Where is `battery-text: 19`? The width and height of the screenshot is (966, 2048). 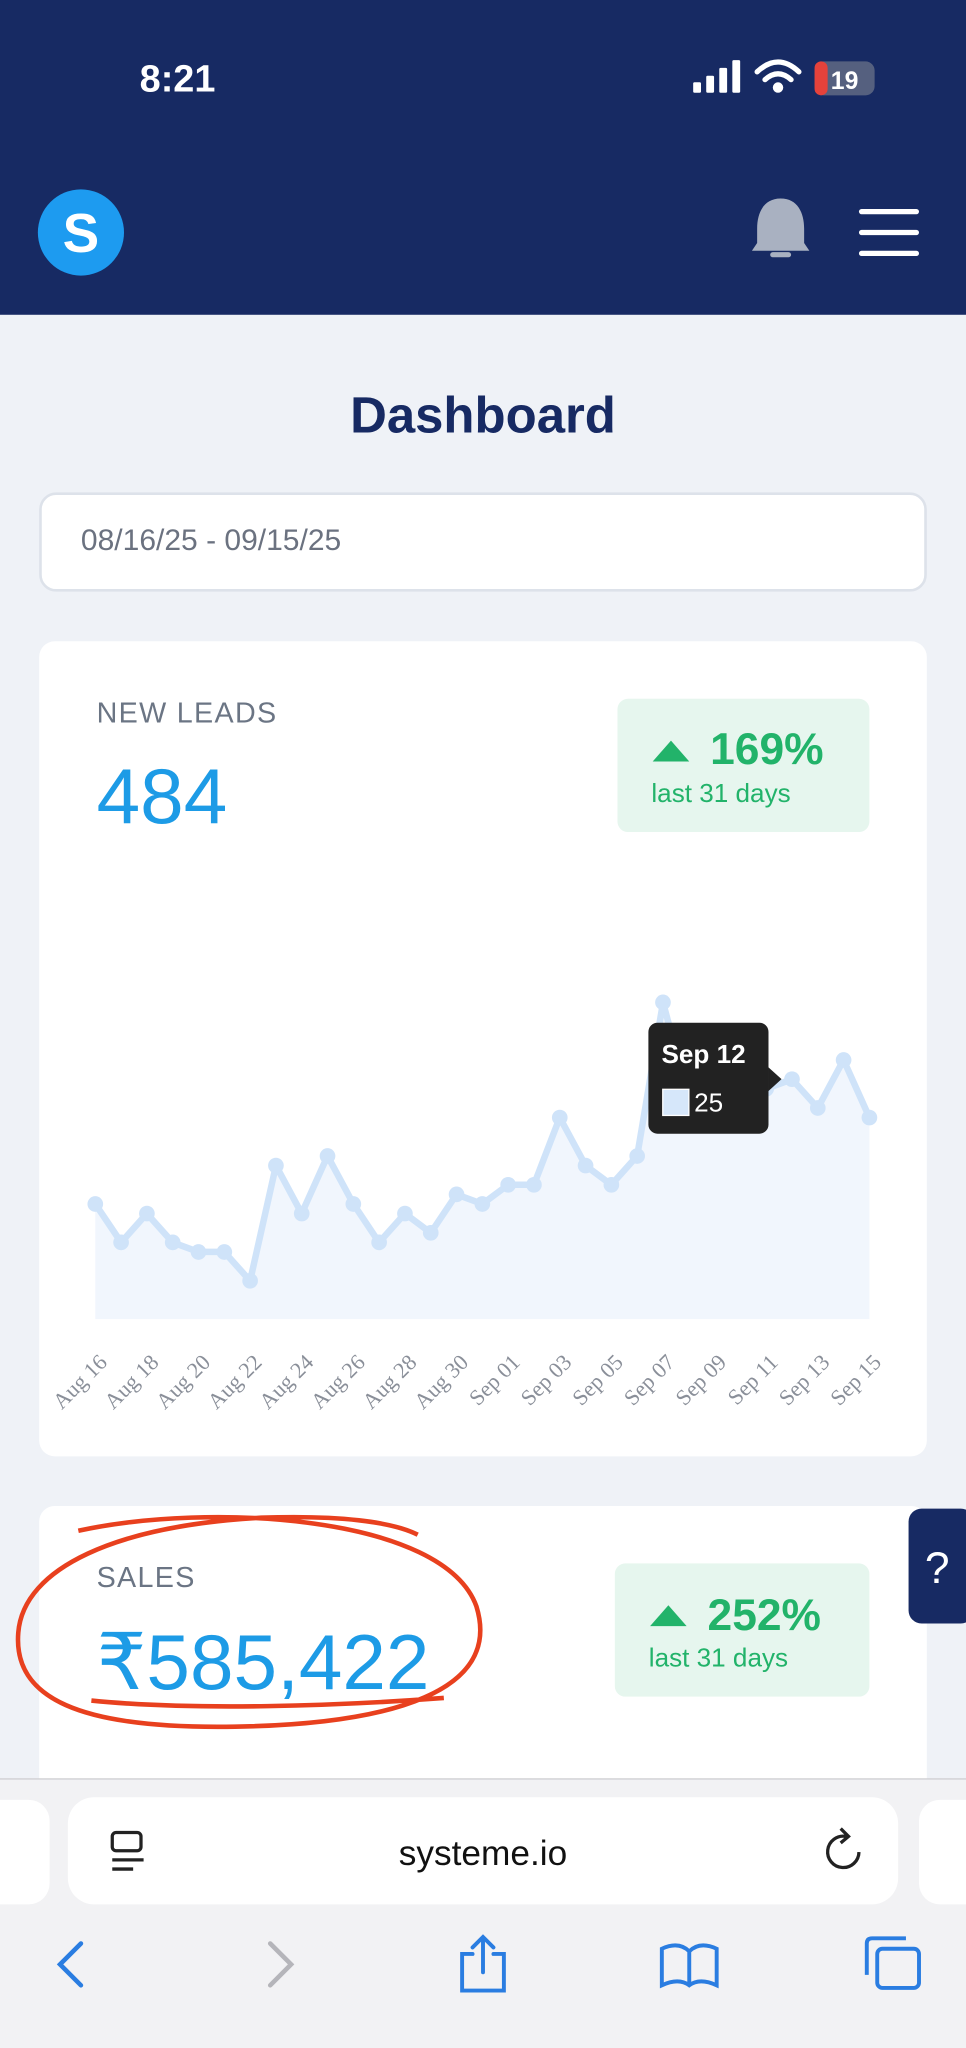 battery-text: 19 is located at coordinates (845, 81).